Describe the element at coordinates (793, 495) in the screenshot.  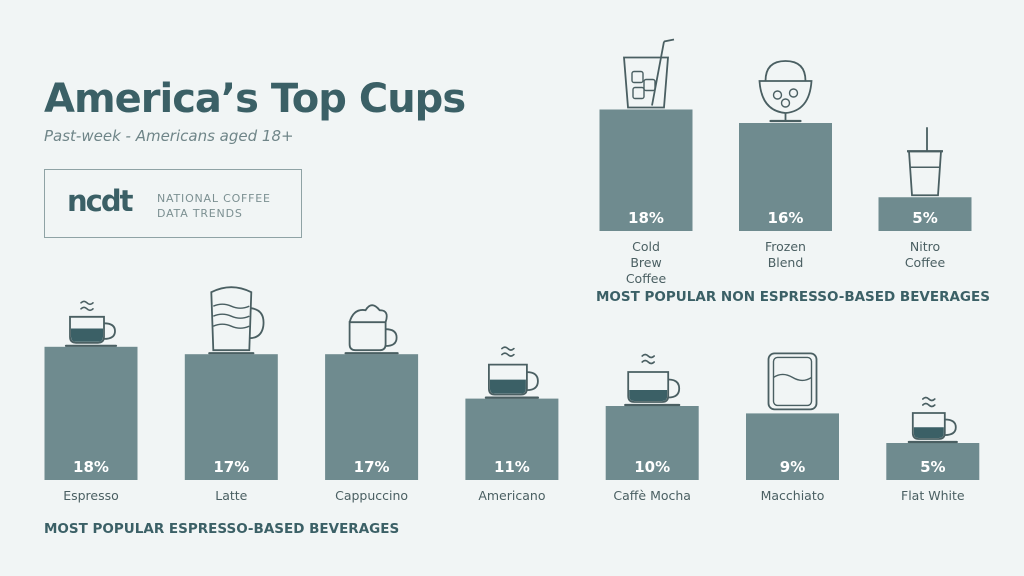
I see `category-label-macchiato: Macchiato` at that location.